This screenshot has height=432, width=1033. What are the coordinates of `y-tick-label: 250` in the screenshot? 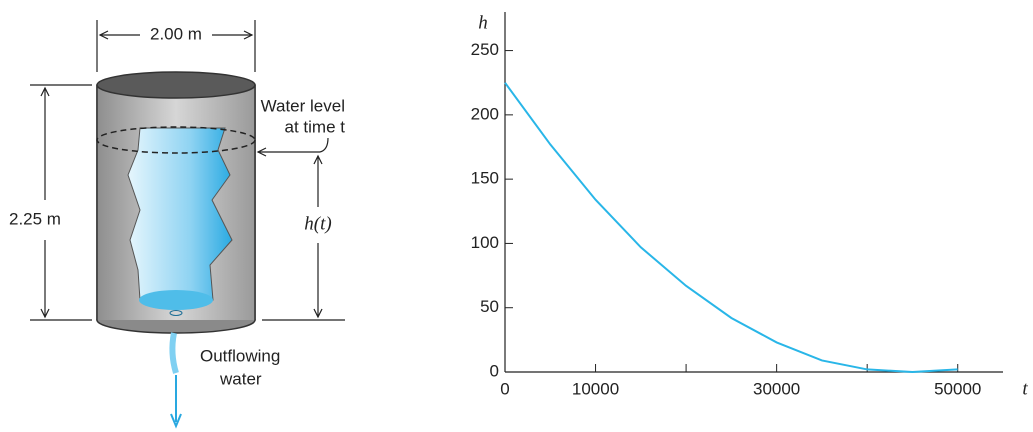 It's located at (485, 49).